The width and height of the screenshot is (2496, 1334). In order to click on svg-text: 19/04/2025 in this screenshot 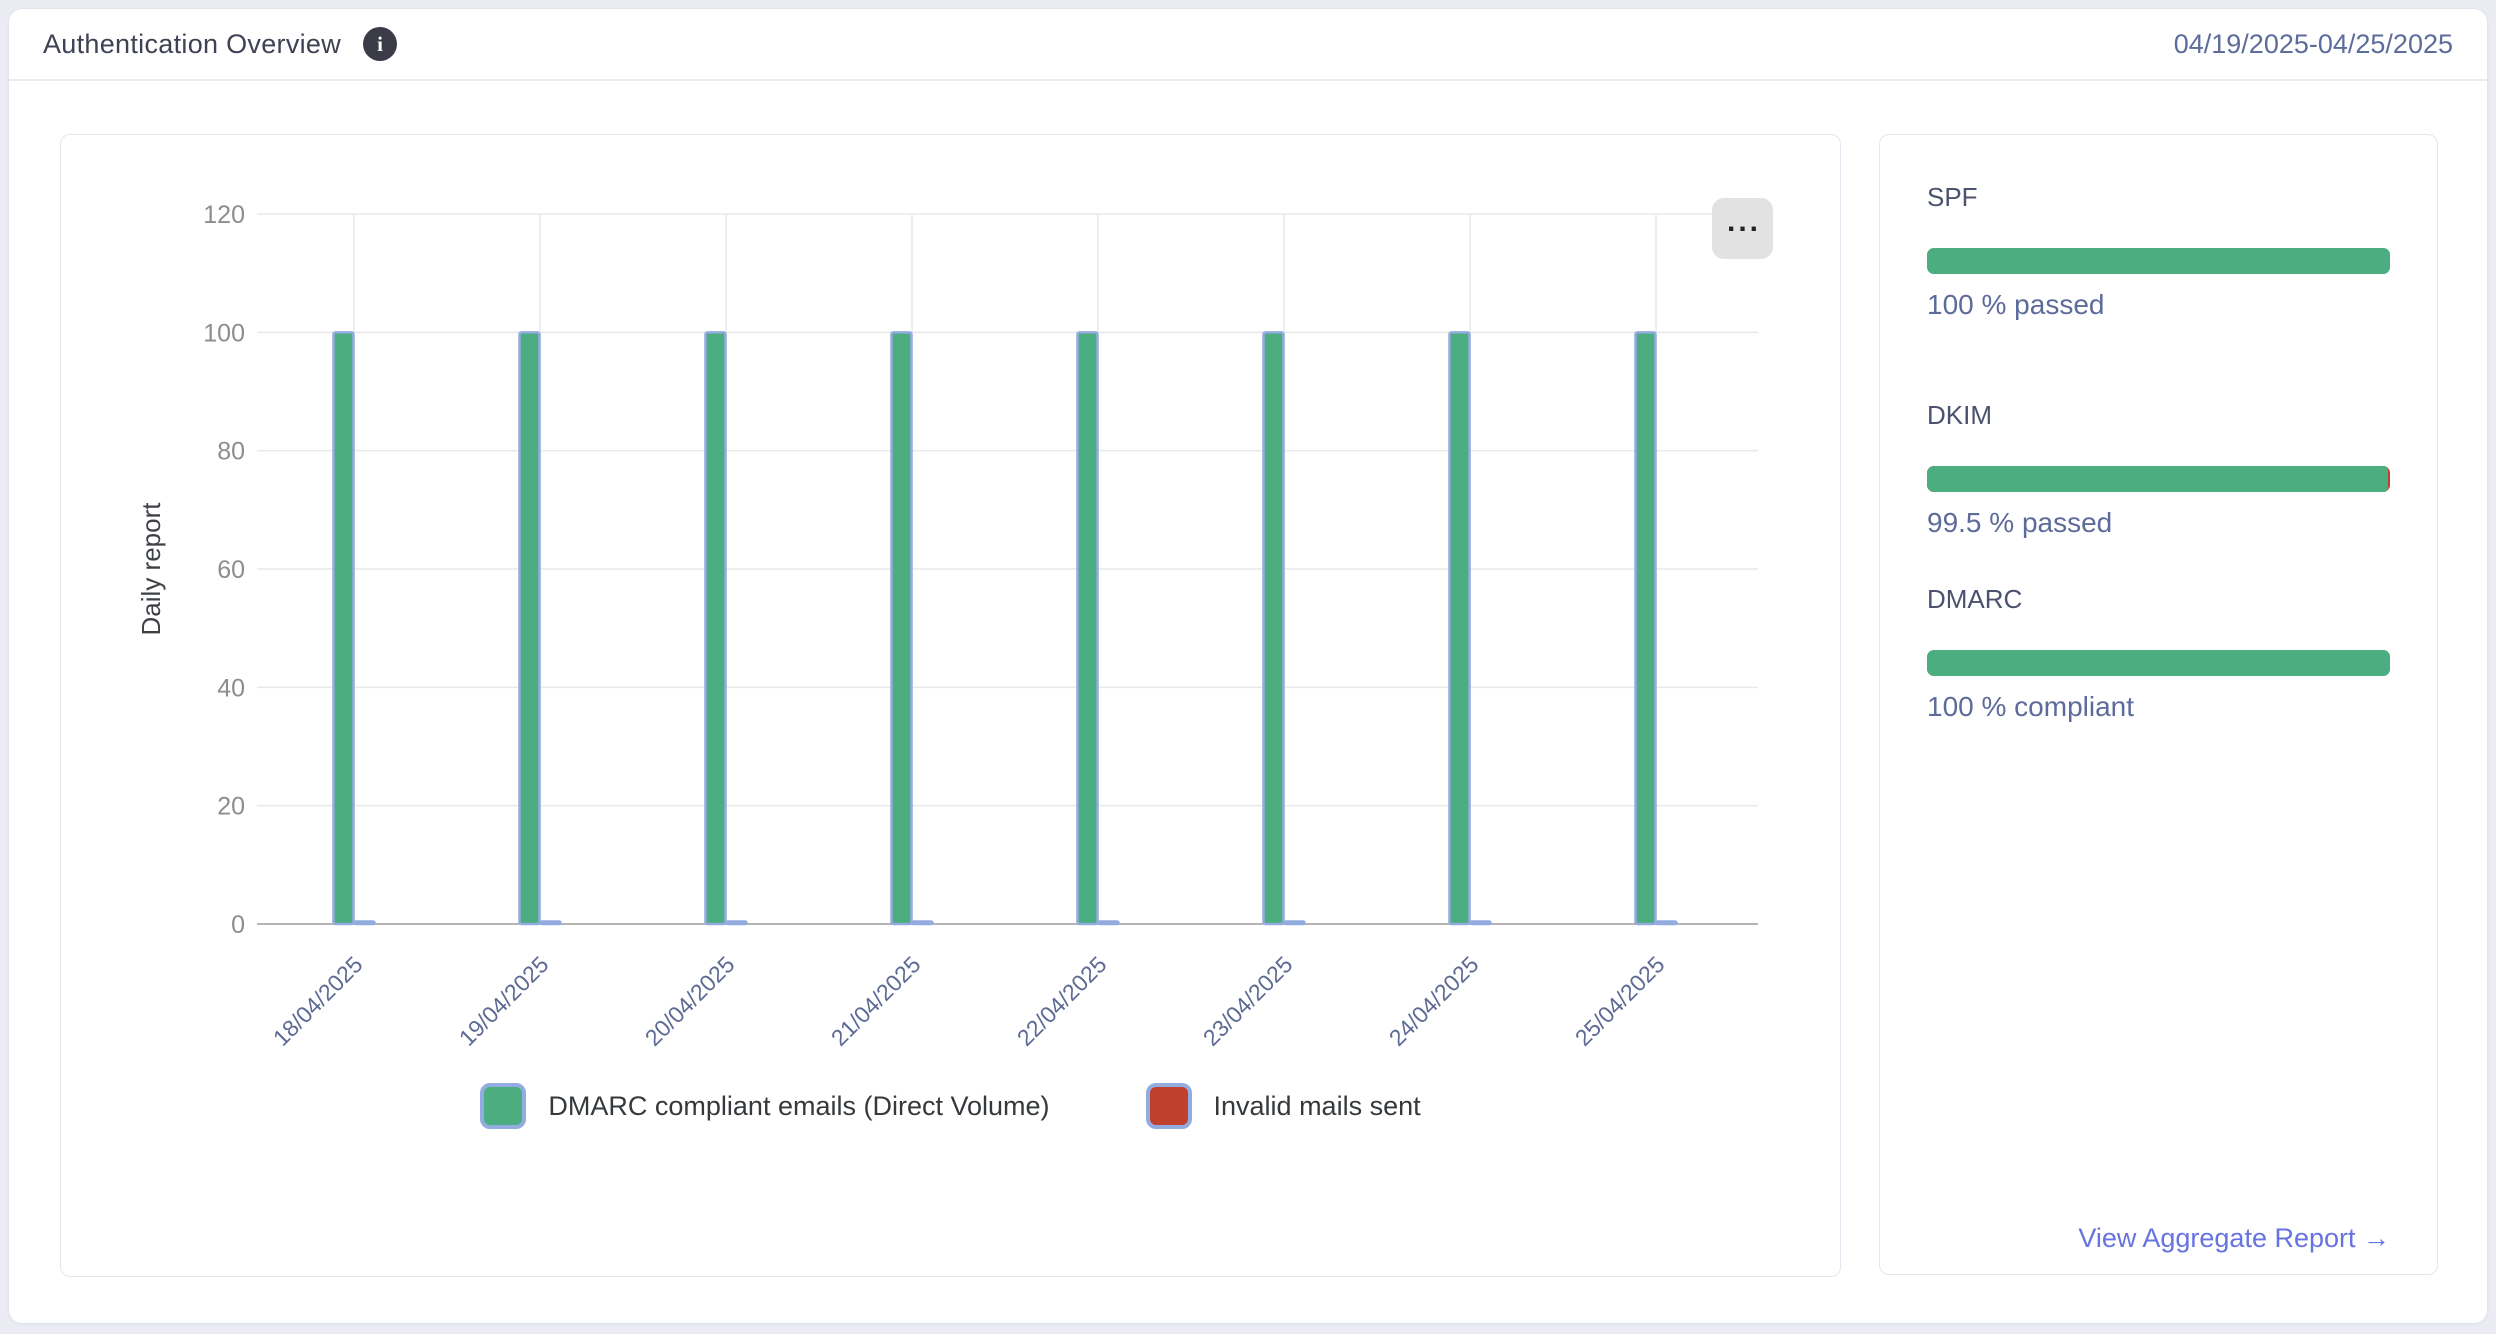, I will do `click(504, 1001)`.